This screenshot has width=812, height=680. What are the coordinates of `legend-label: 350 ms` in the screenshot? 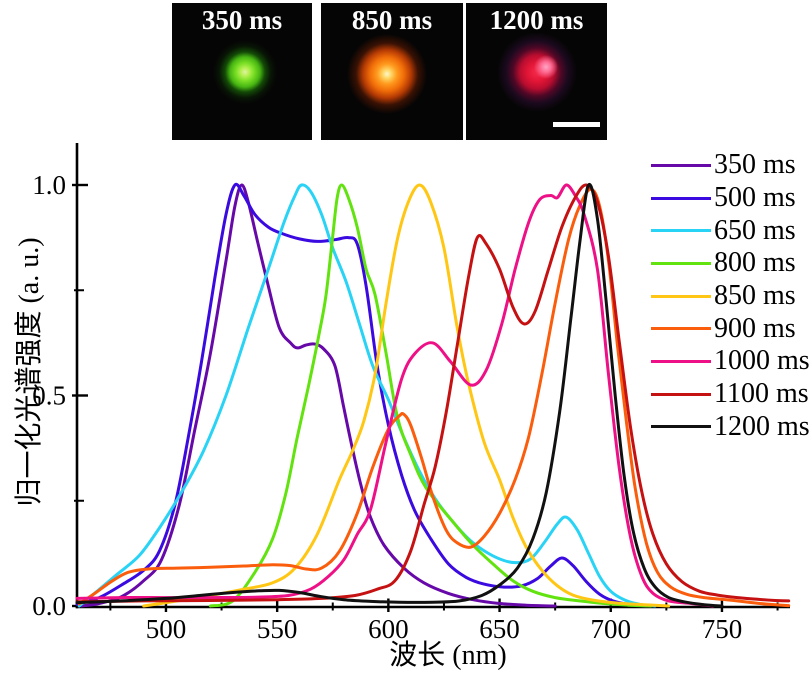 It's located at (755, 165).